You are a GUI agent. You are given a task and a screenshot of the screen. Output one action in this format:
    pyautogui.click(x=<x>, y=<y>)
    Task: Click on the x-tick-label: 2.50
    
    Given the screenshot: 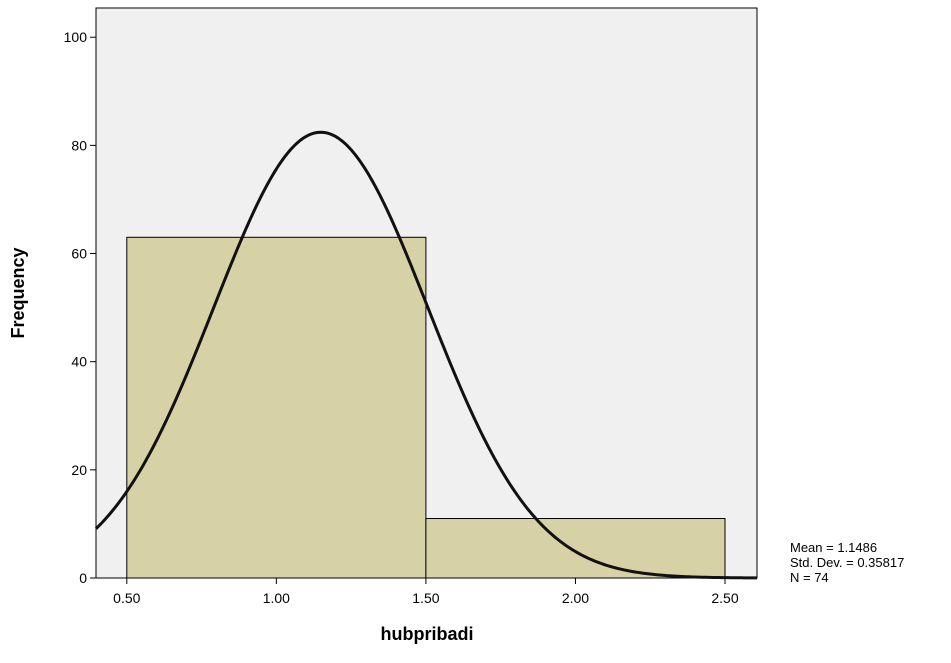 What is the action you would take?
    pyautogui.click(x=724, y=598)
    